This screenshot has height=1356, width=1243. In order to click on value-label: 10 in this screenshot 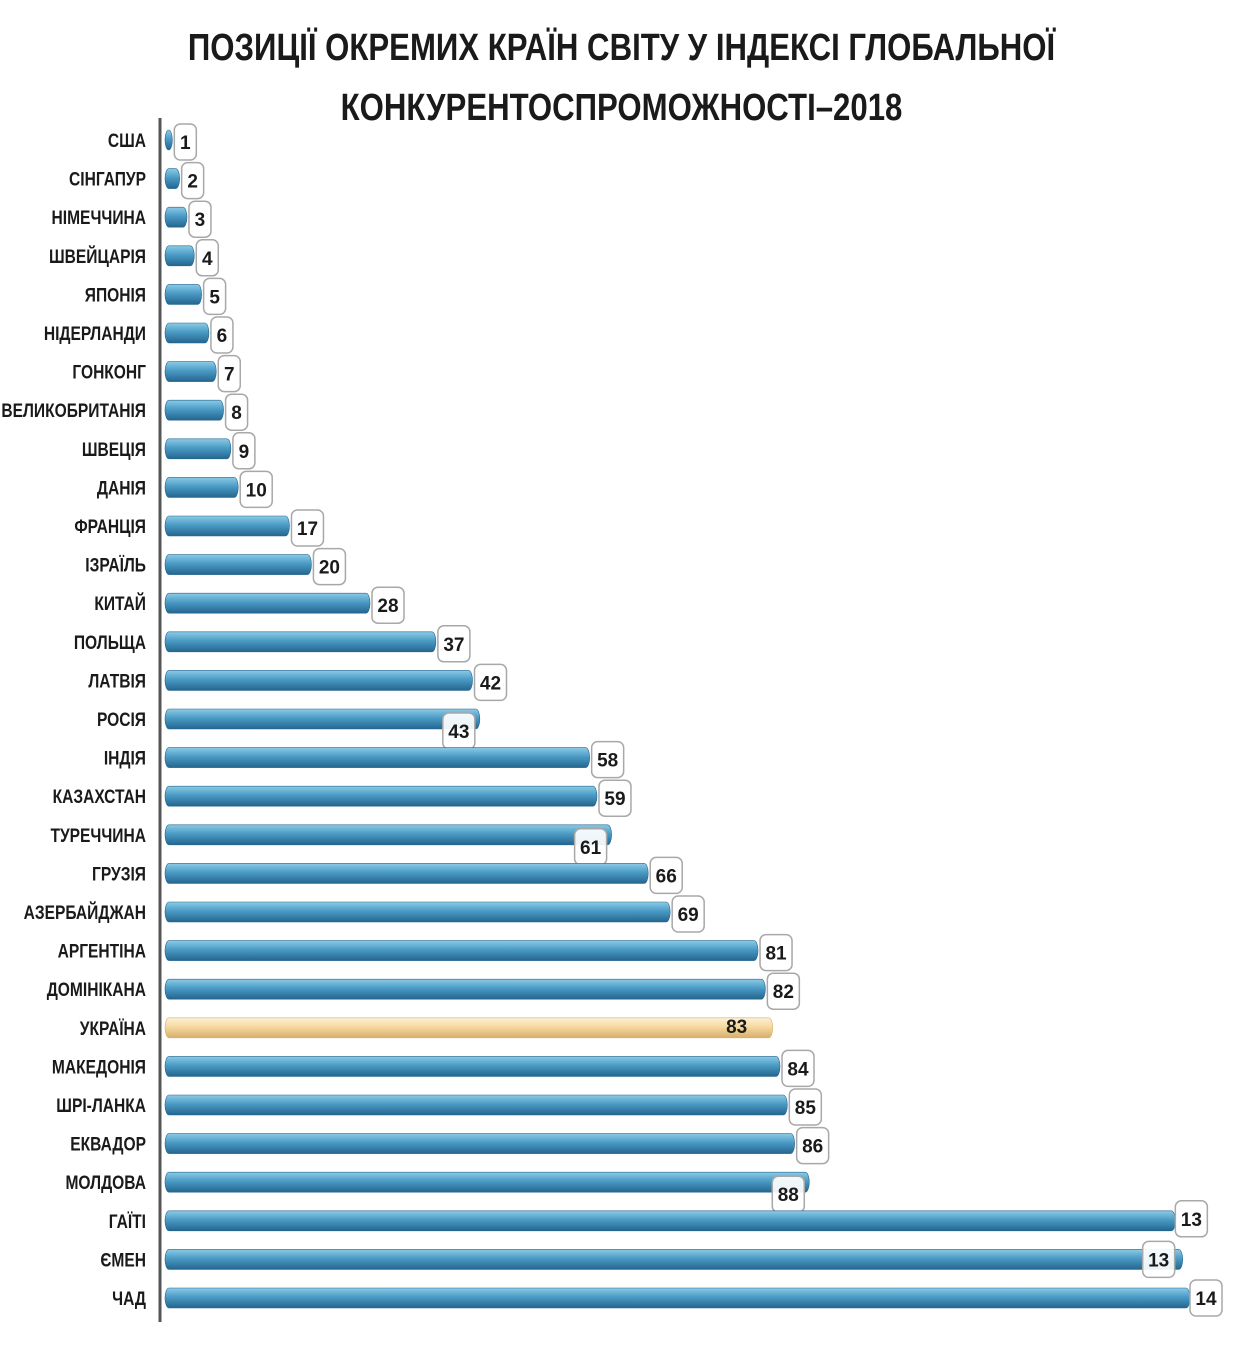, I will do `click(256, 490)`.